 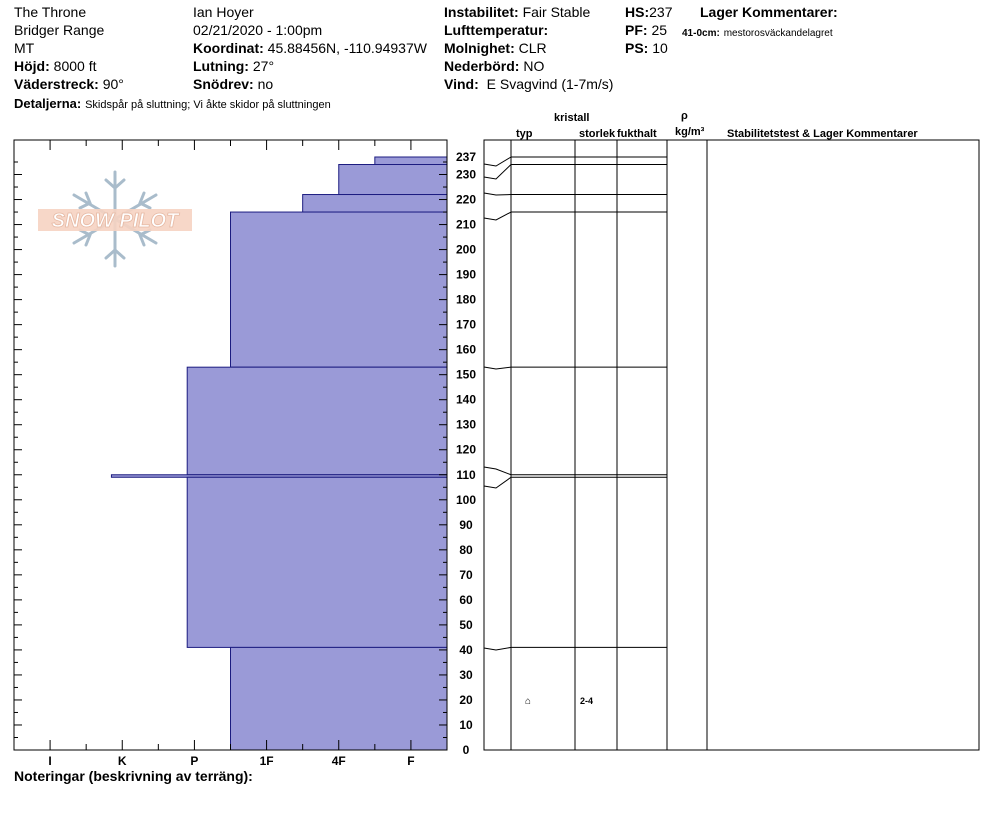 What do you see at coordinates (24, 48) in the screenshot?
I see `state: MT` at bounding box center [24, 48].